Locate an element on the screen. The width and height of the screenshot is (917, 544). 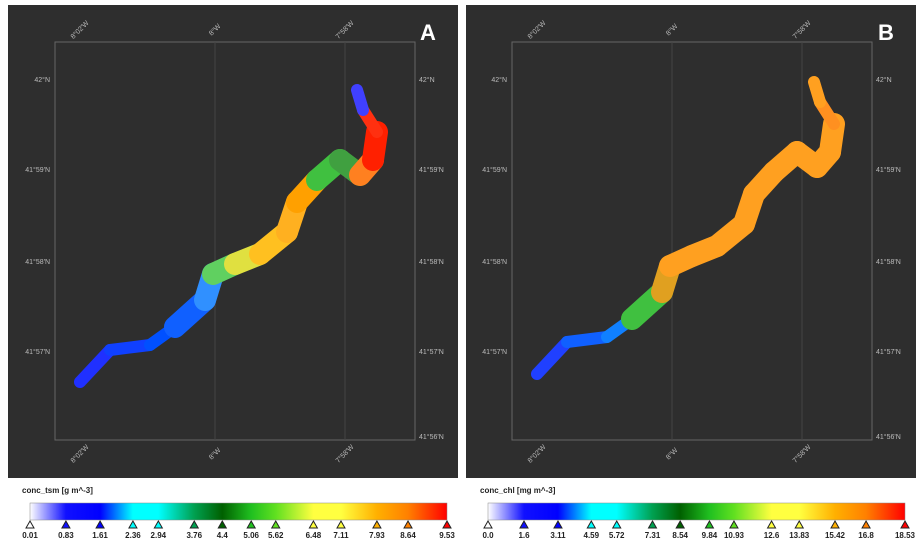
colorbar-tick-label: 4.59 is located at coordinates (592, 535).